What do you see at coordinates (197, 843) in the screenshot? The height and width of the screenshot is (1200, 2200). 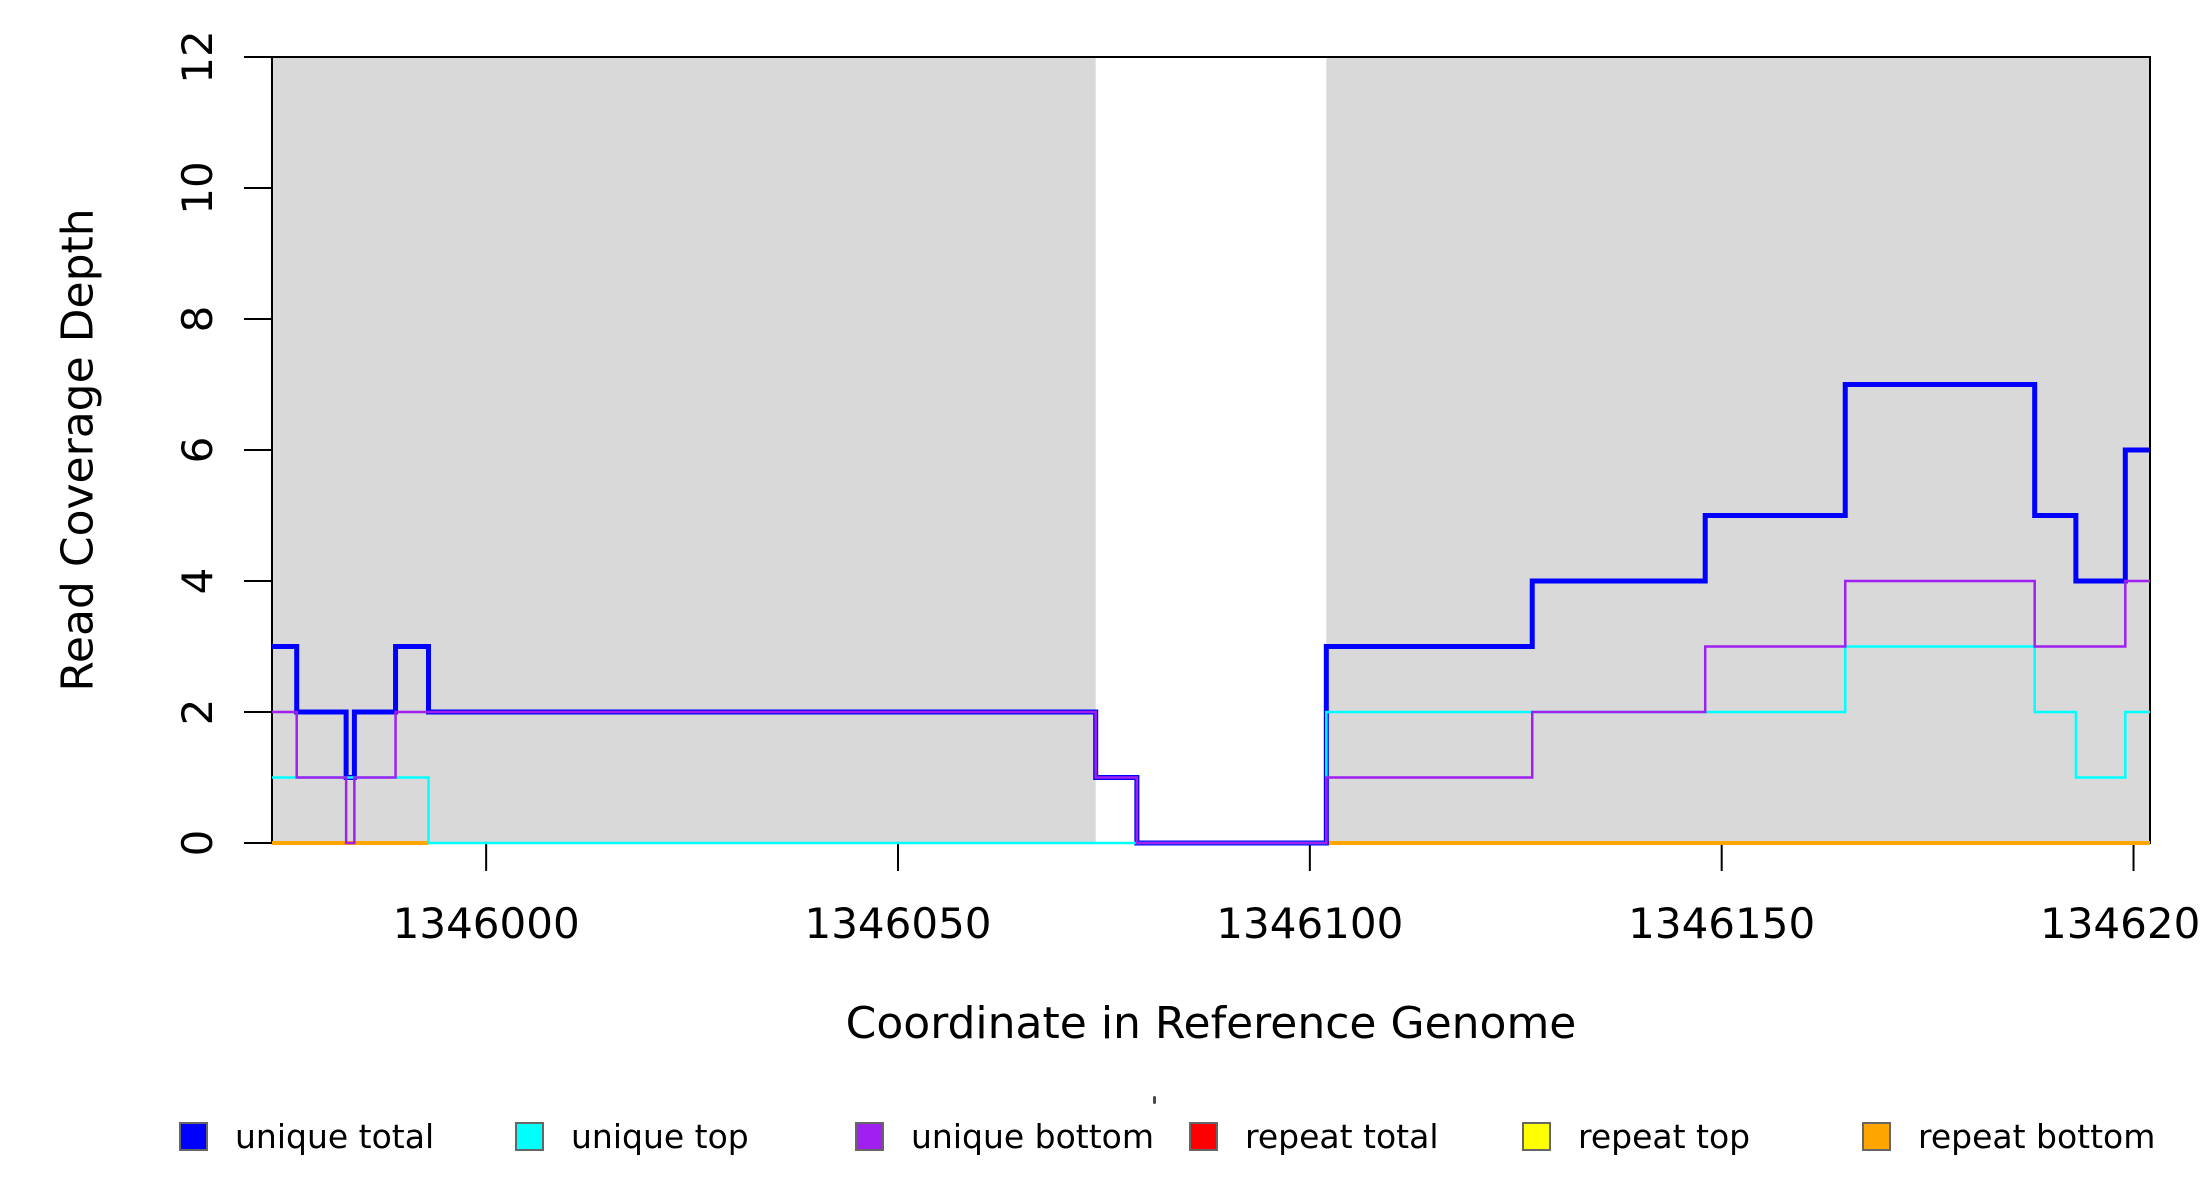 I see `y-tick-label: 0` at bounding box center [197, 843].